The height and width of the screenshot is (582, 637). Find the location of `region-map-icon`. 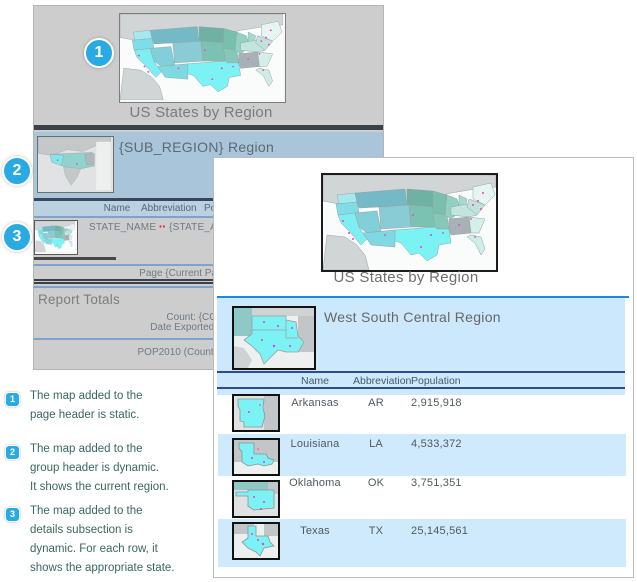

region-map-icon is located at coordinates (274, 338).